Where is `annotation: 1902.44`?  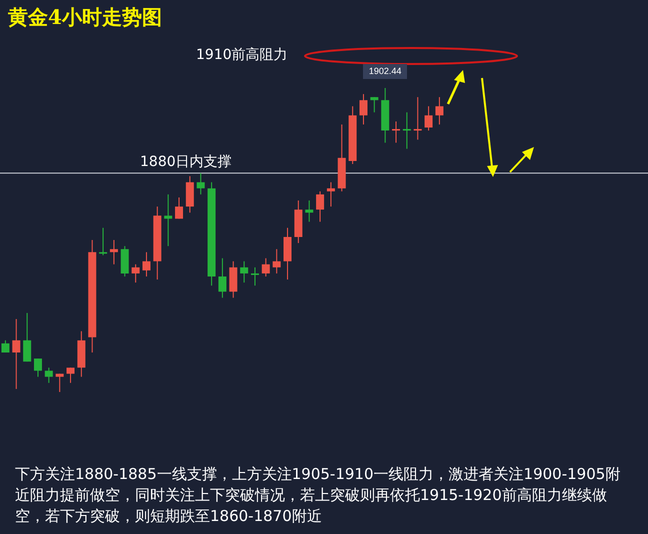 annotation: 1902.44 is located at coordinates (385, 71).